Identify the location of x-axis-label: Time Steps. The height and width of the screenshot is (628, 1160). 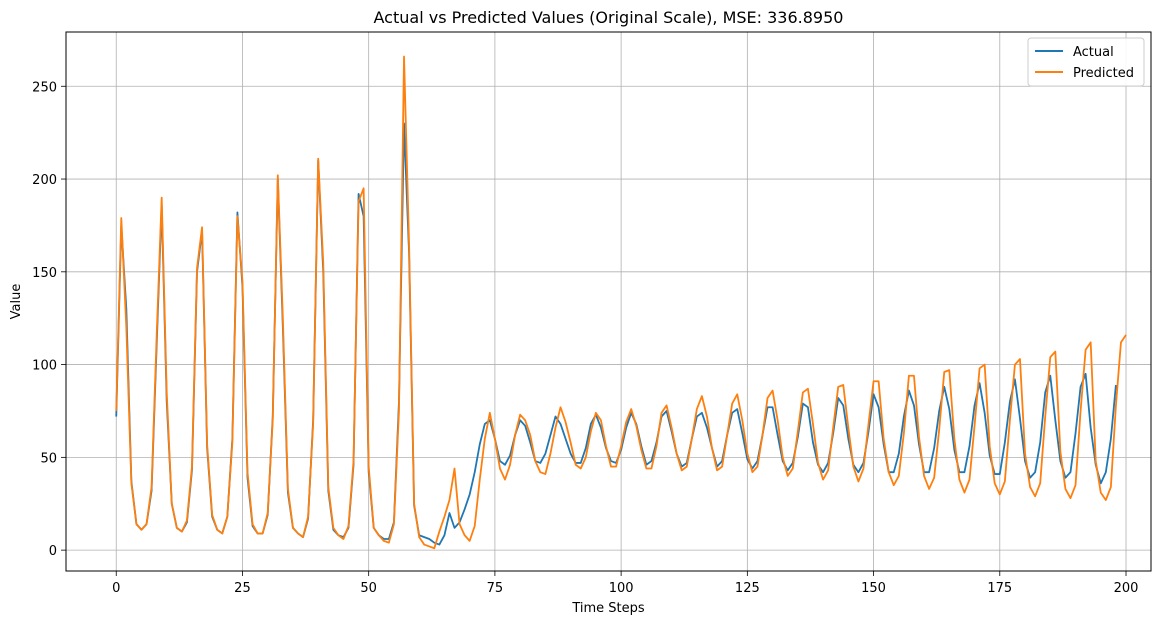
(608, 608).